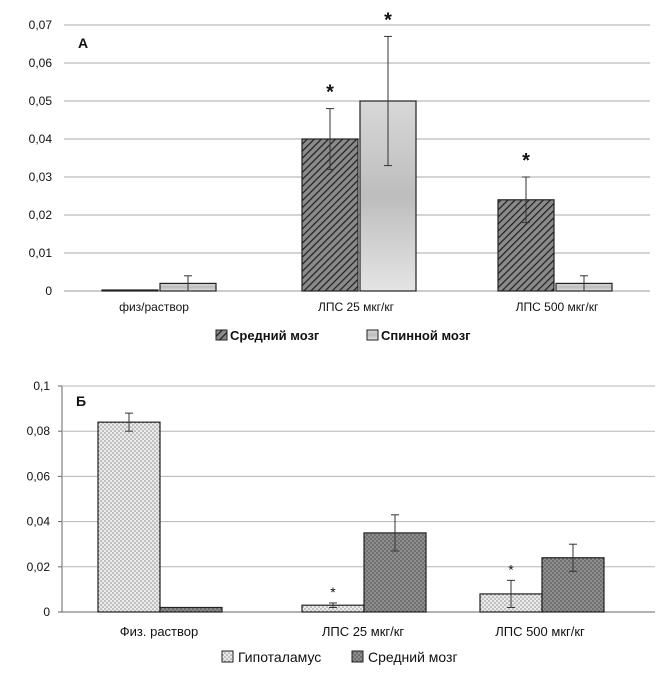  What do you see at coordinates (159, 631) in the screenshot?
I see `category-label: Физ. раствор` at bounding box center [159, 631].